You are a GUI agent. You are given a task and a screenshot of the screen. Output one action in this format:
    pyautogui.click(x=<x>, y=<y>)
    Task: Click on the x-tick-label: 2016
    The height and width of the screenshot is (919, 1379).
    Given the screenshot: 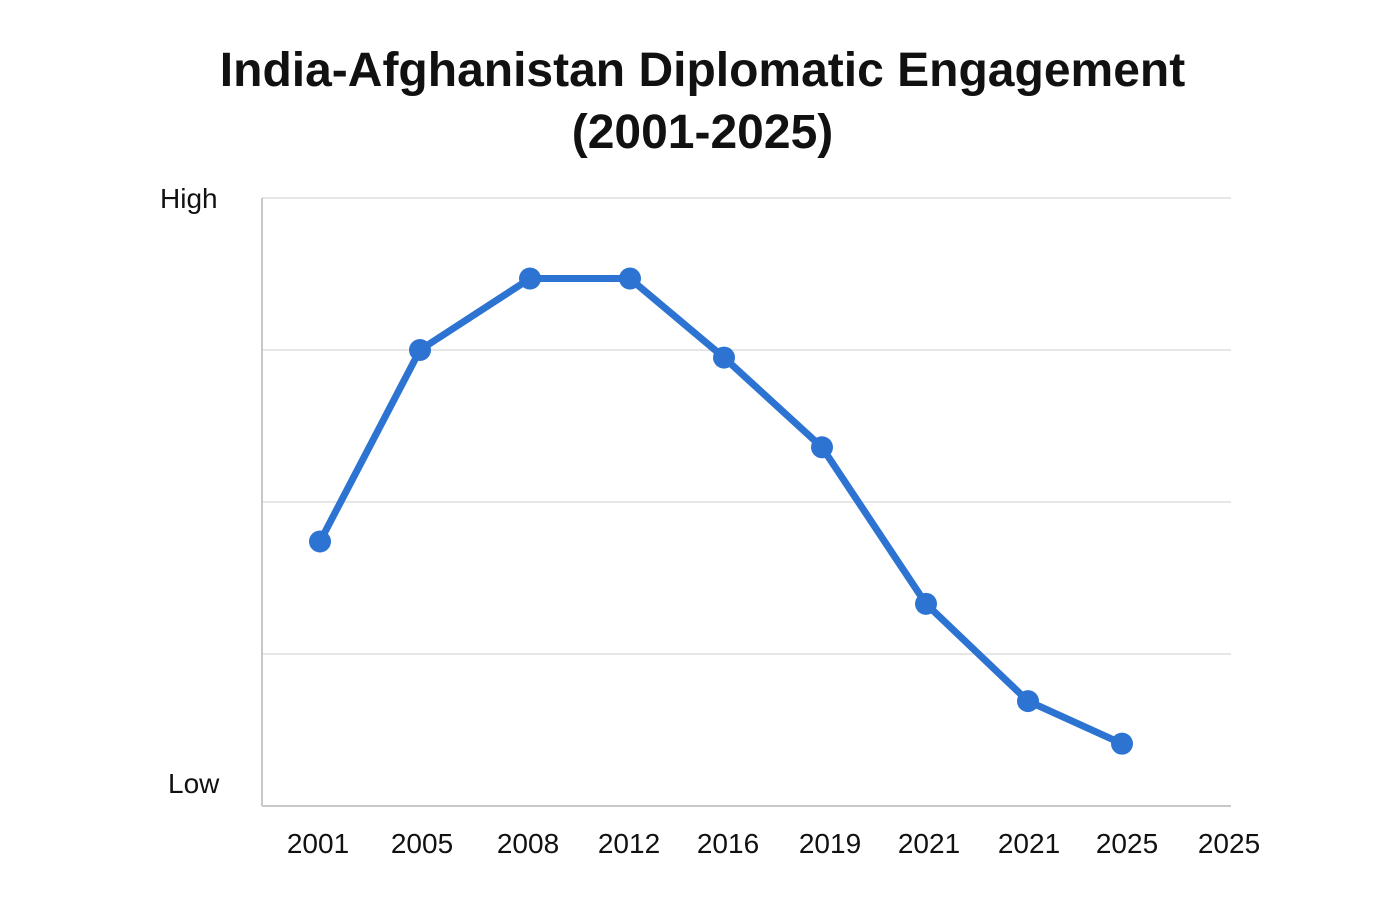 What is the action you would take?
    pyautogui.click(x=728, y=843)
    